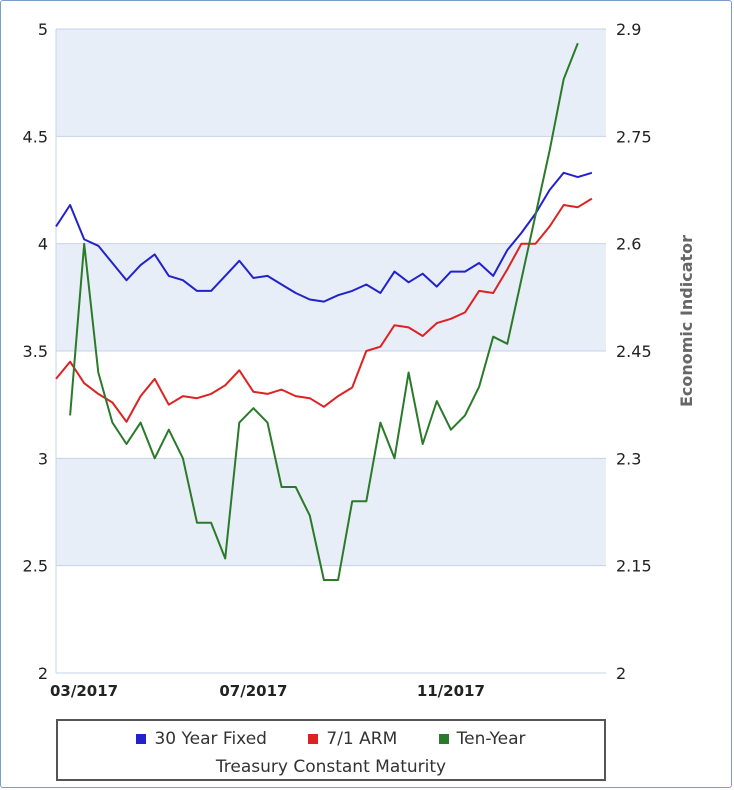  Describe the element at coordinates (451, 691) in the screenshot. I see `x-tick-label: 11/2017` at that location.